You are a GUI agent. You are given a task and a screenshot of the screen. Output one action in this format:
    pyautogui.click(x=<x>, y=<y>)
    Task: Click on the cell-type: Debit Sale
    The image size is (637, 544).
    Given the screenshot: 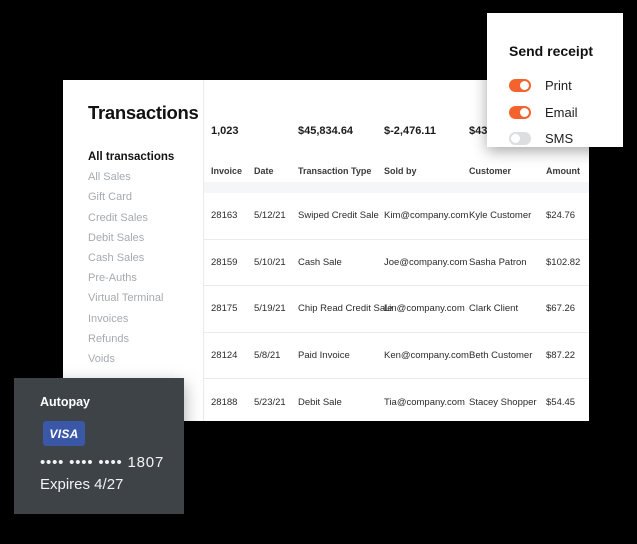 What is the action you would take?
    pyautogui.click(x=320, y=402)
    